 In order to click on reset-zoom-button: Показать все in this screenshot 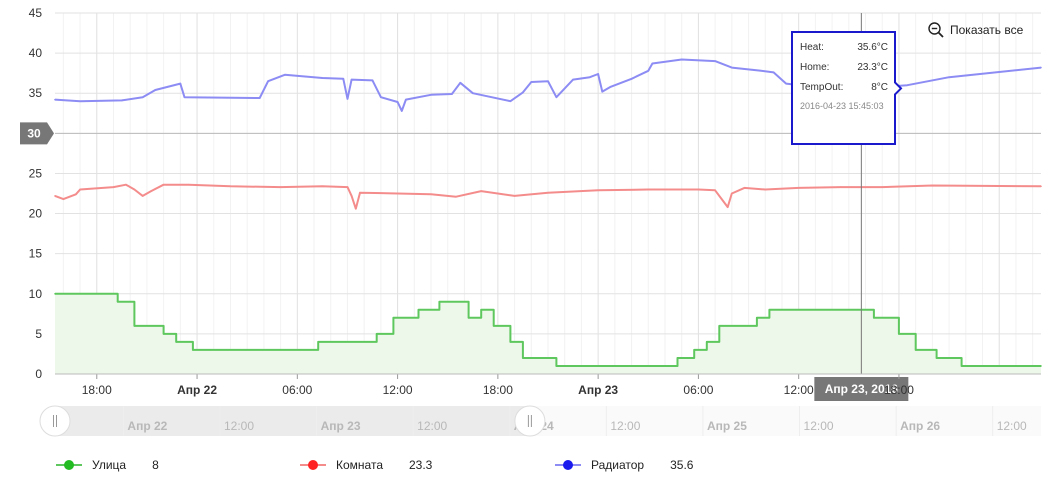, I will do `click(975, 30)`.